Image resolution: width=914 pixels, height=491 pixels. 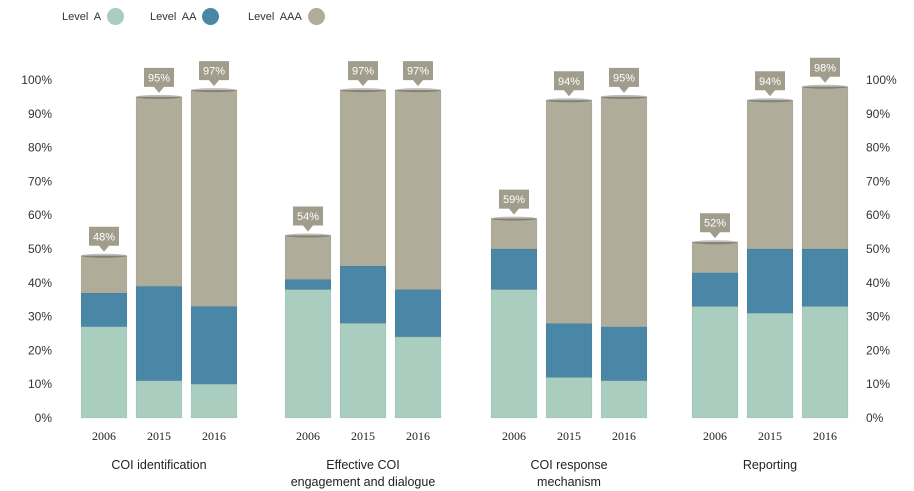 What do you see at coordinates (568, 465) in the screenshot?
I see `group-label: COI response` at bounding box center [568, 465].